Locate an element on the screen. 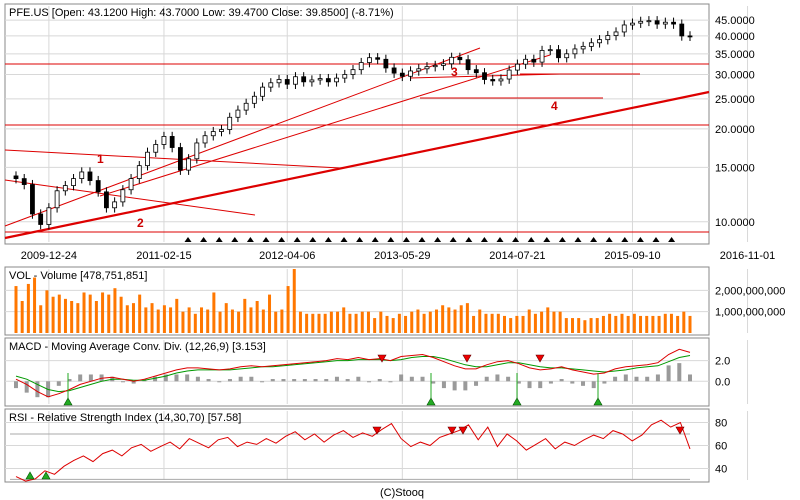 Image resolution: width=800 pixels, height=500 pixels. price-y-tick-label: 20.0000 is located at coordinates (735, 130).